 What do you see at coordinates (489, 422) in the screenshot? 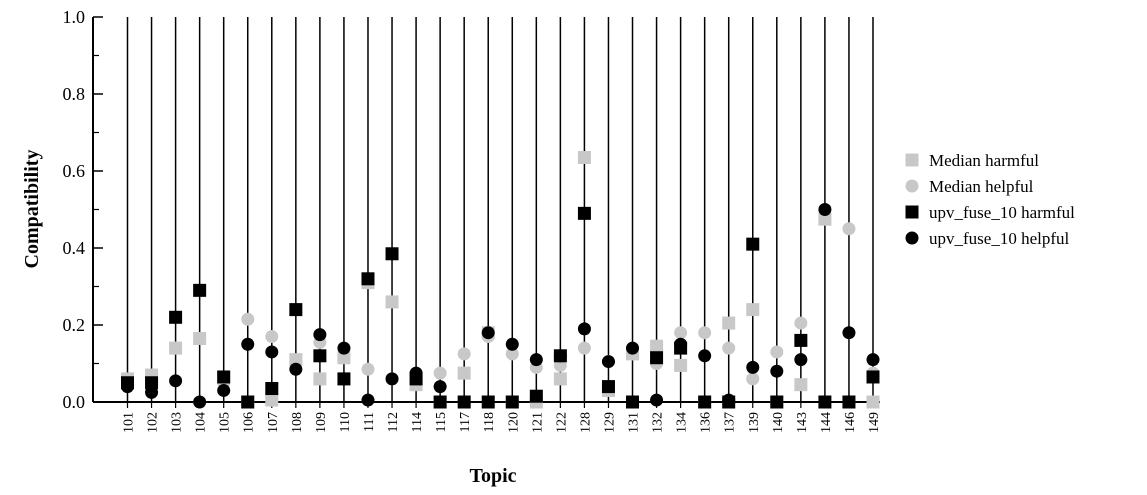
I see `x-tick-label-118: 118` at bounding box center [489, 422].